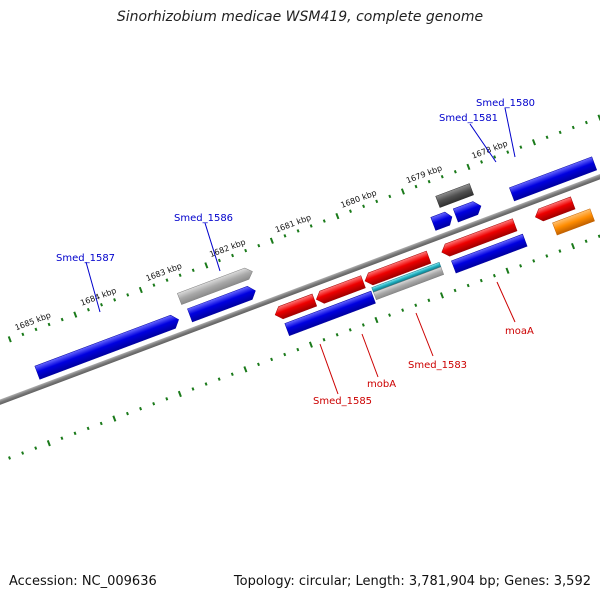  I want to click on kbp-label: 1680 kbp, so click(358, 199).